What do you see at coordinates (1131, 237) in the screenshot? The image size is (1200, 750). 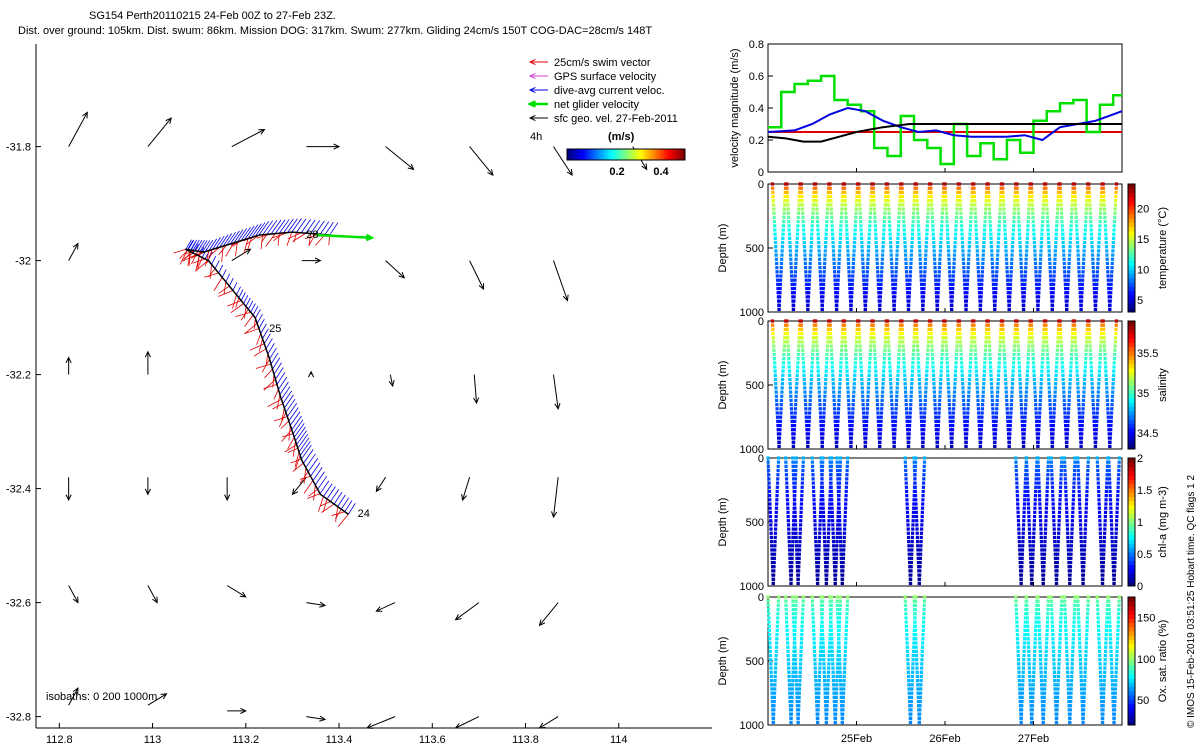 I see `temperature-colorbar-segment` at bounding box center [1131, 237].